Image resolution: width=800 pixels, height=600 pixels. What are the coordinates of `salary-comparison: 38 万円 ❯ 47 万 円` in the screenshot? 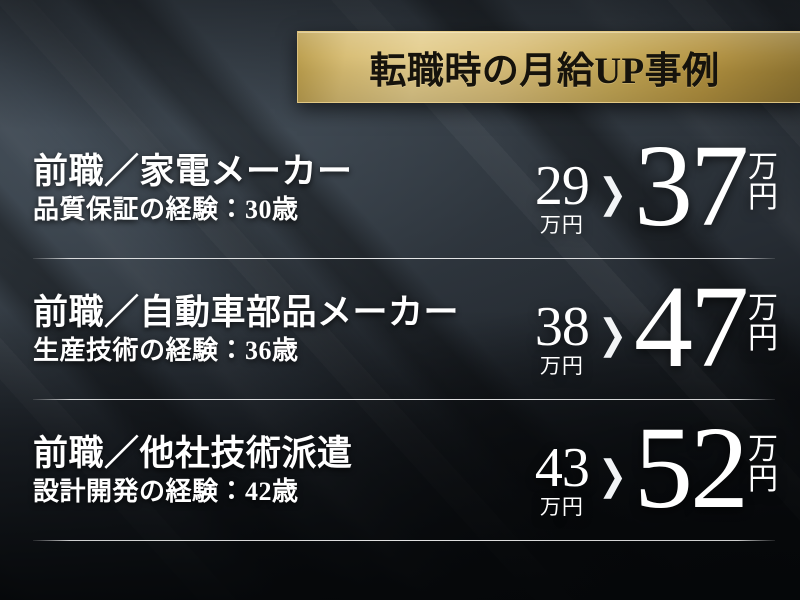 It's located at (656, 326).